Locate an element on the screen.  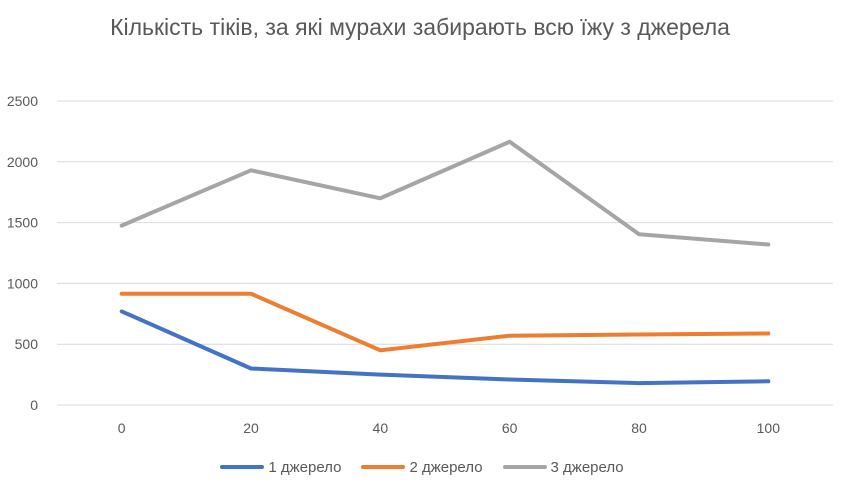
legend-item-2: 2 джерело is located at coordinates (422, 467).